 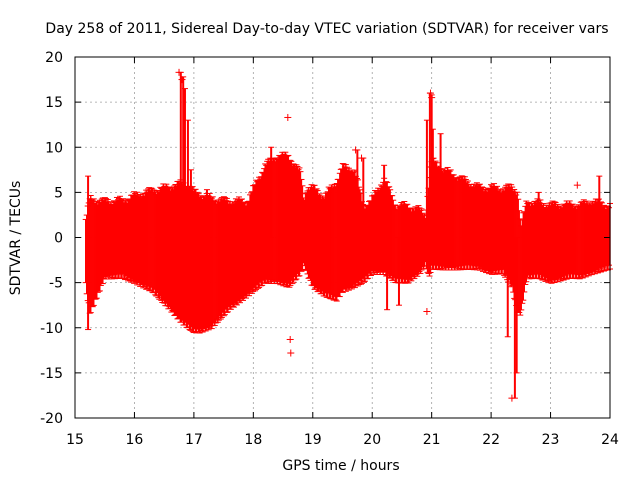 I want to click on y-tick-labels: -20 -15 -10 -5 0 5 10 15 20, so click(x=51, y=238).